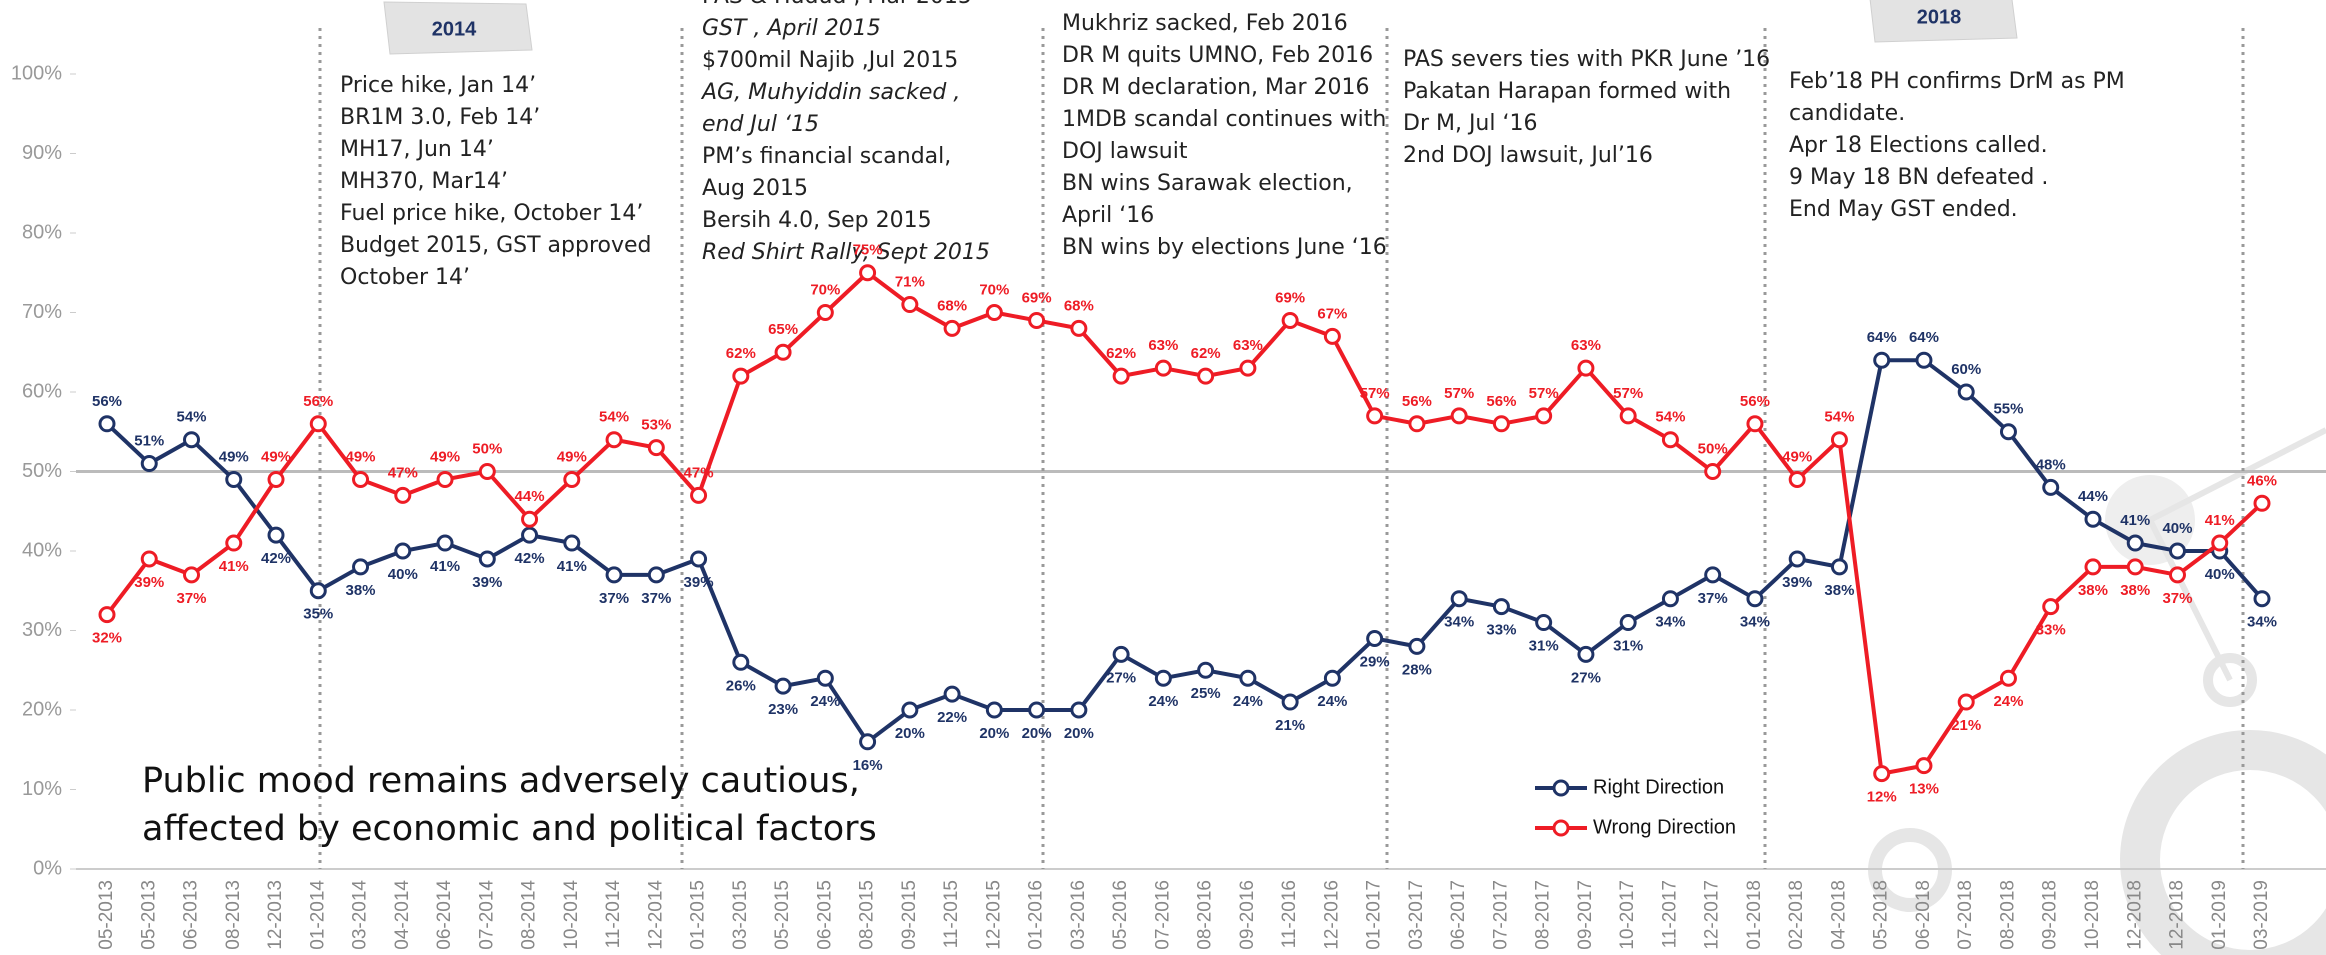  I want to click on y-tick-label: 60%, so click(42, 391).